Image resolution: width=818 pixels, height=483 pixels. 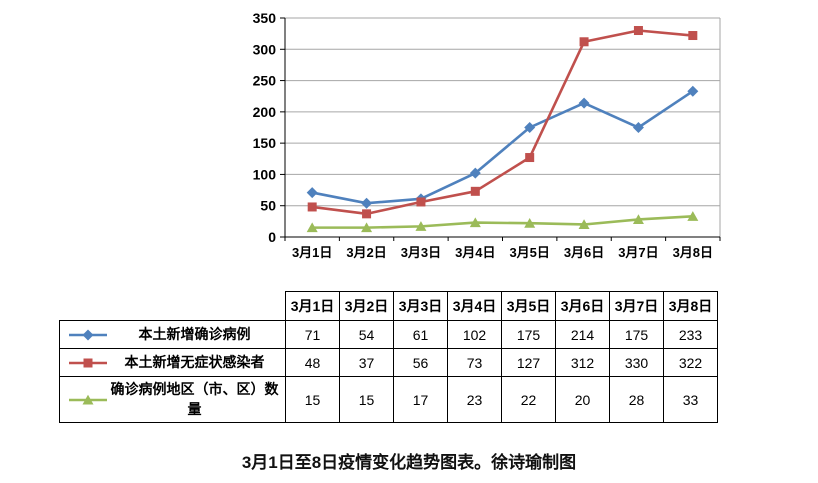 I want to click on series-legend: 确诊病例地区（市、区）数量, so click(x=172, y=399).